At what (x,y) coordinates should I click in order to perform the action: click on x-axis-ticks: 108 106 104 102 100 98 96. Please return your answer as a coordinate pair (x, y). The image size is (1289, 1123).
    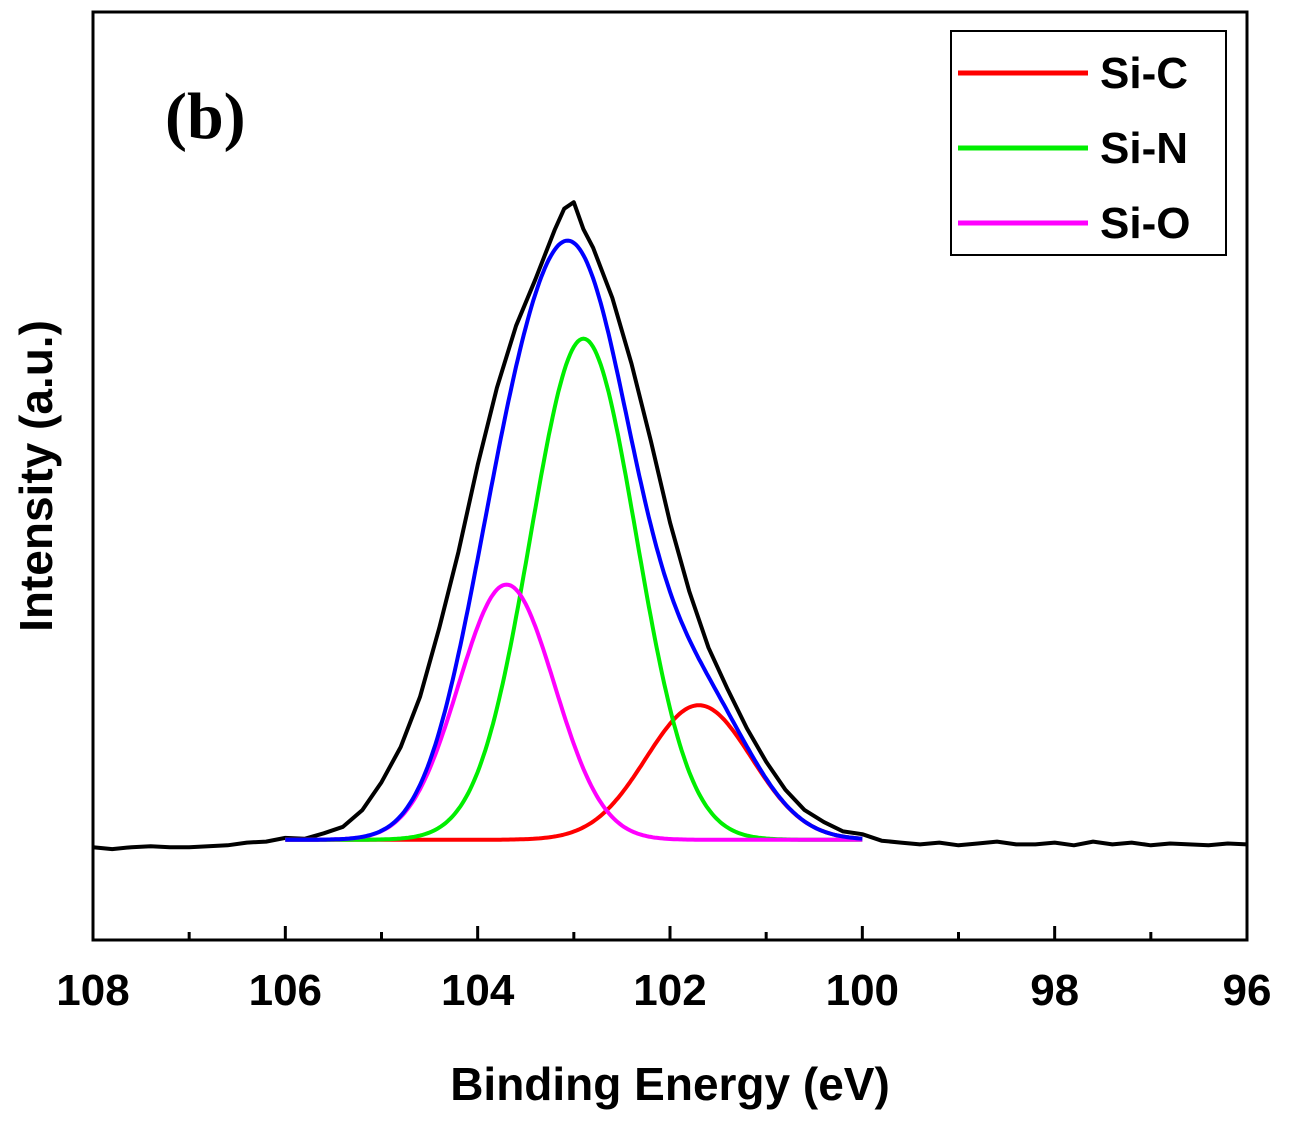
    Looking at the image, I should click on (663, 970).